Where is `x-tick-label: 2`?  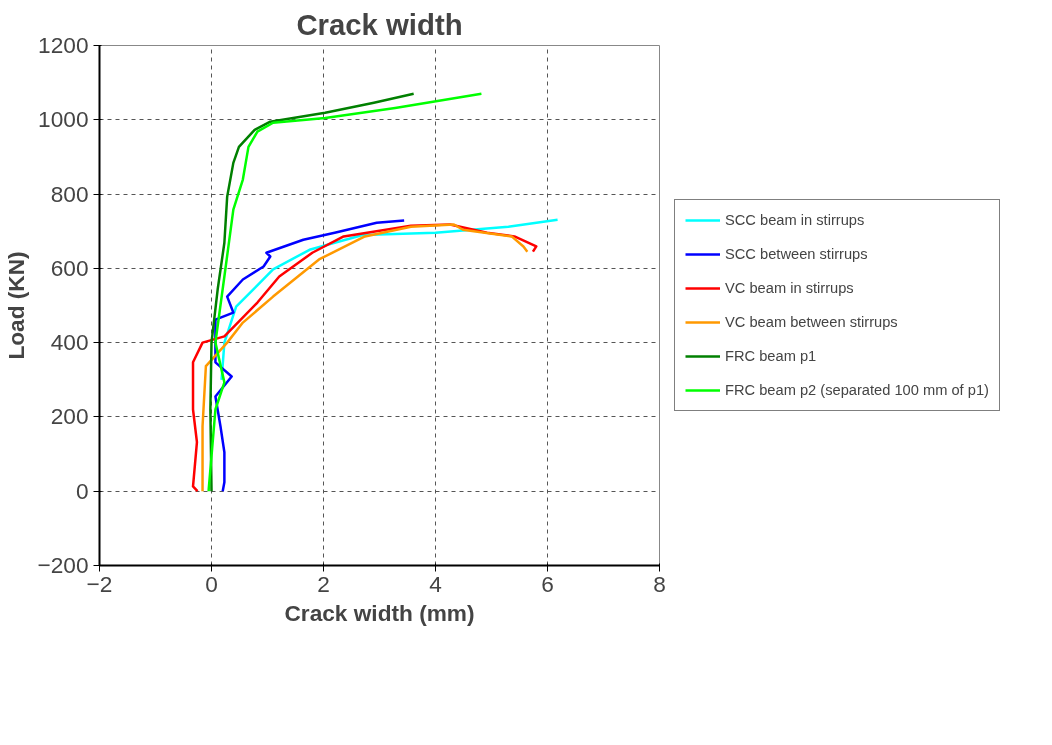
x-tick-label: 2 is located at coordinates (323, 583).